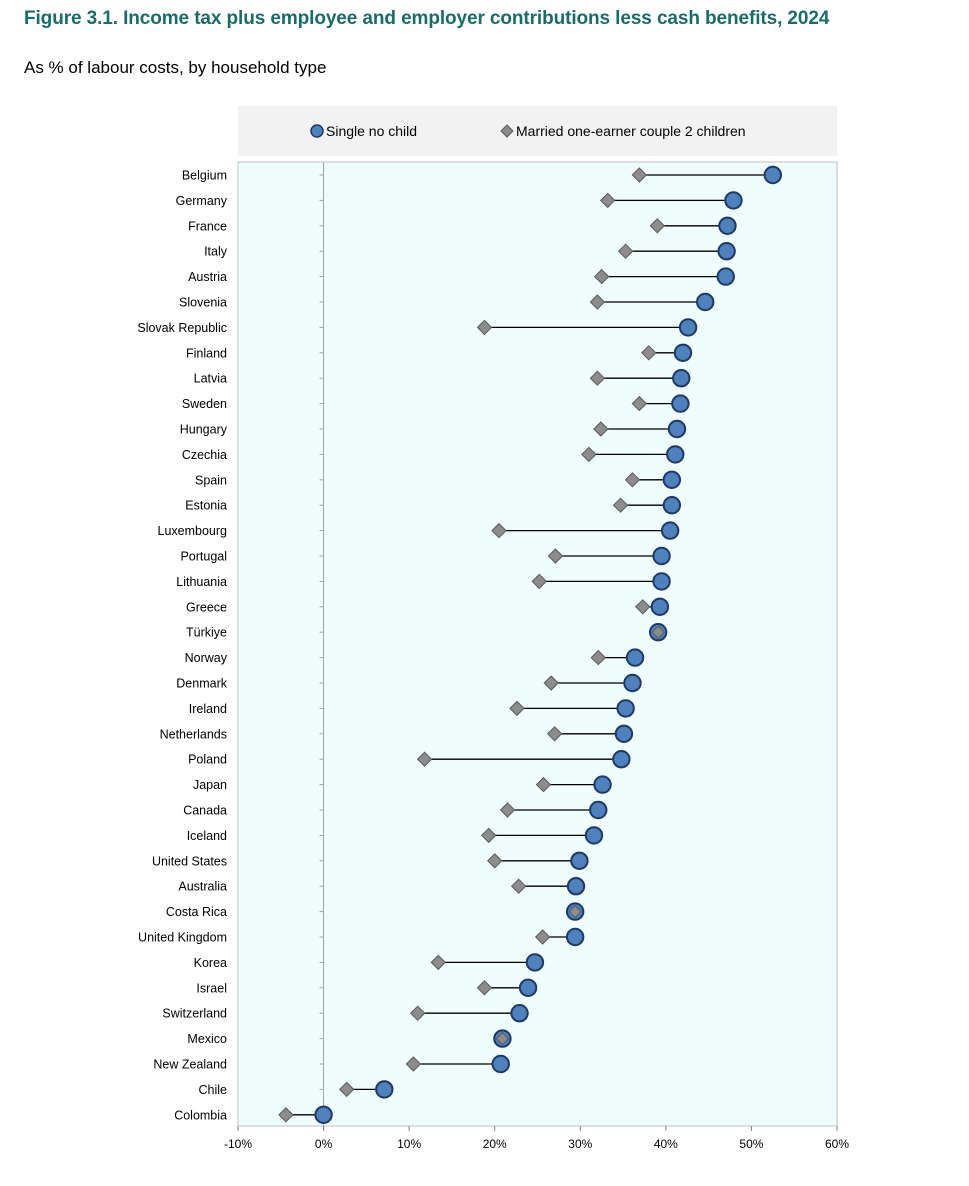 The height and width of the screenshot is (1186, 969). What do you see at coordinates (207, 1039) in the screenshot?
I see `category-label: Mexico` at bounding box center [207, 1039].